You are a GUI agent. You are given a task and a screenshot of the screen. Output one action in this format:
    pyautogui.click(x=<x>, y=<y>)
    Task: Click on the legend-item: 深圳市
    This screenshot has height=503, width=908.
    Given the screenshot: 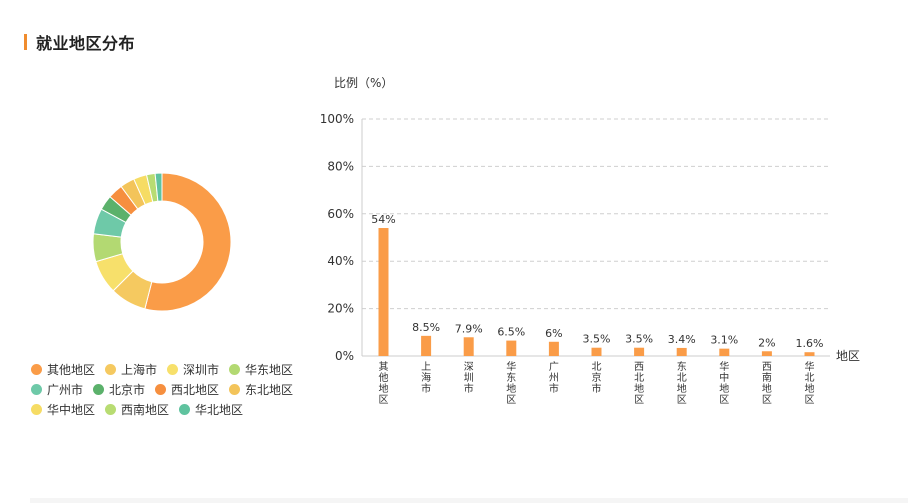 What is the action you would take?
    pyautogui.click(x=193, y=369)
    